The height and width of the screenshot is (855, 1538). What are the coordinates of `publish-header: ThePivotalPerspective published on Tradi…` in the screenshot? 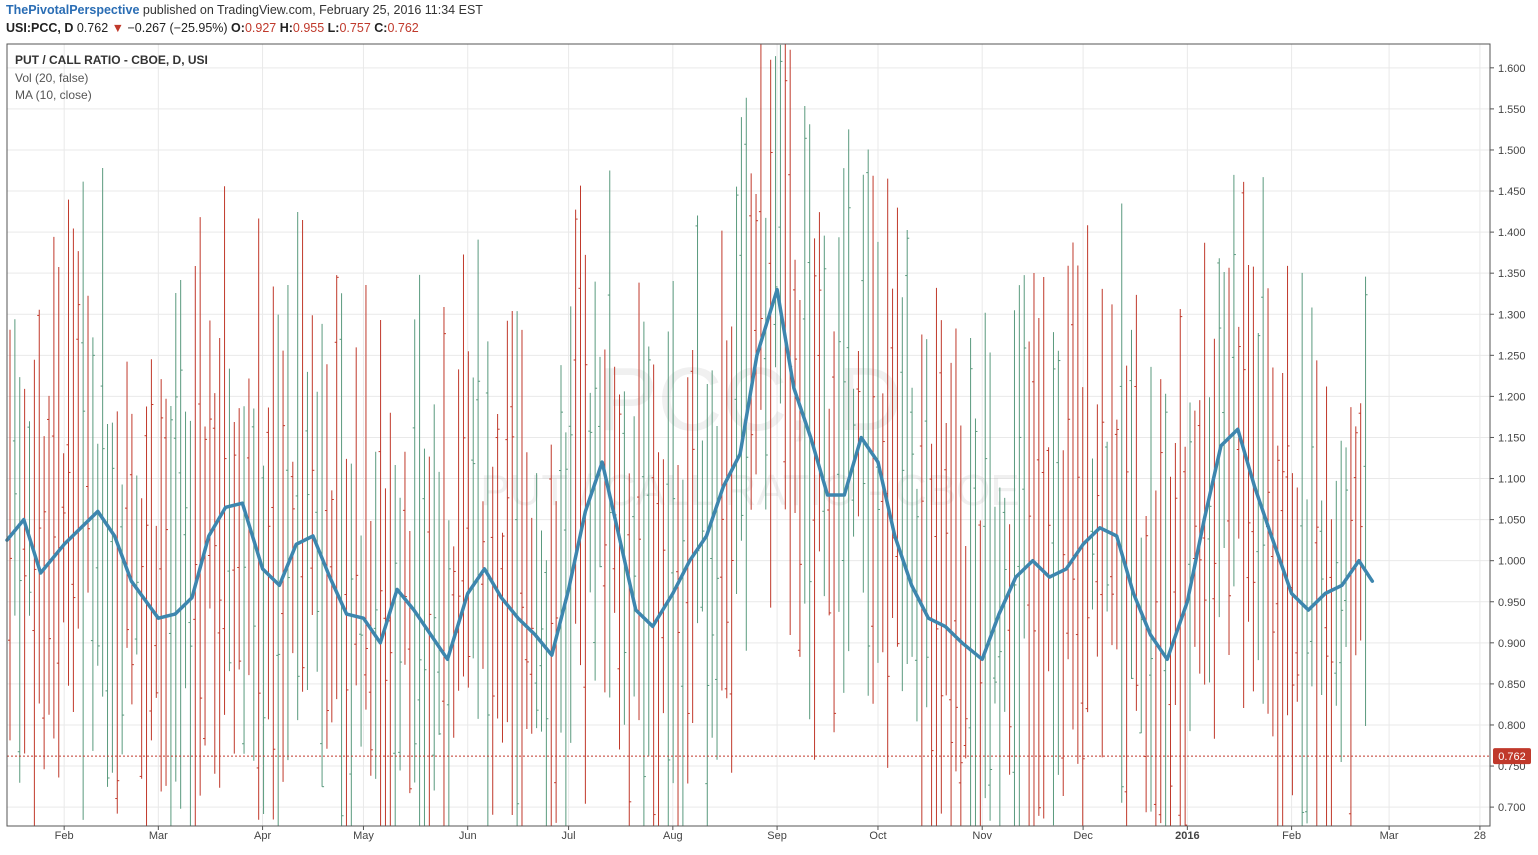 It's located at (244, 12).